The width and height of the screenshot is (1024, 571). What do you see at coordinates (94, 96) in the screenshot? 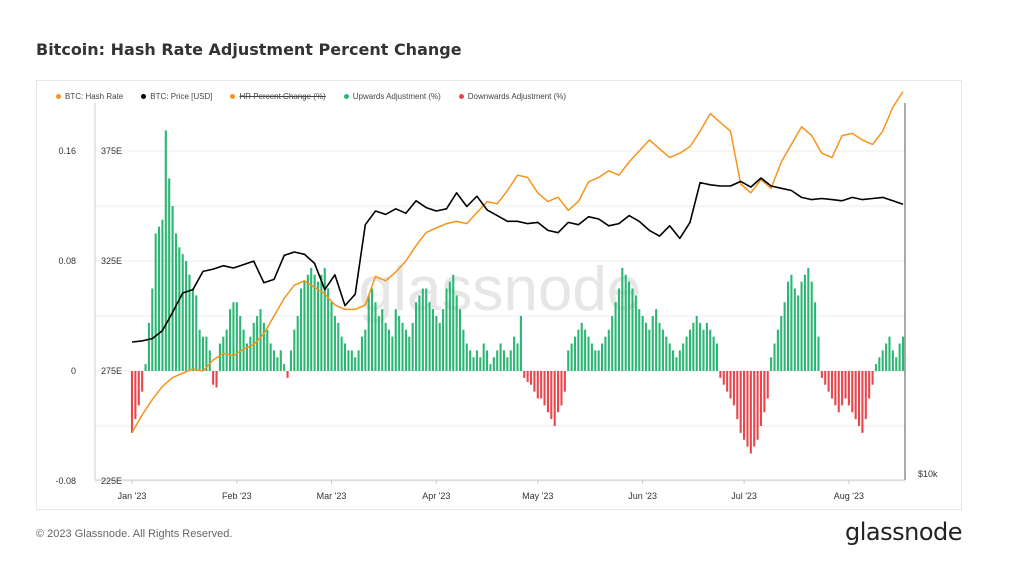
I see `legend-label: BTC: Hash Rate` at bounding box center [94, 96].